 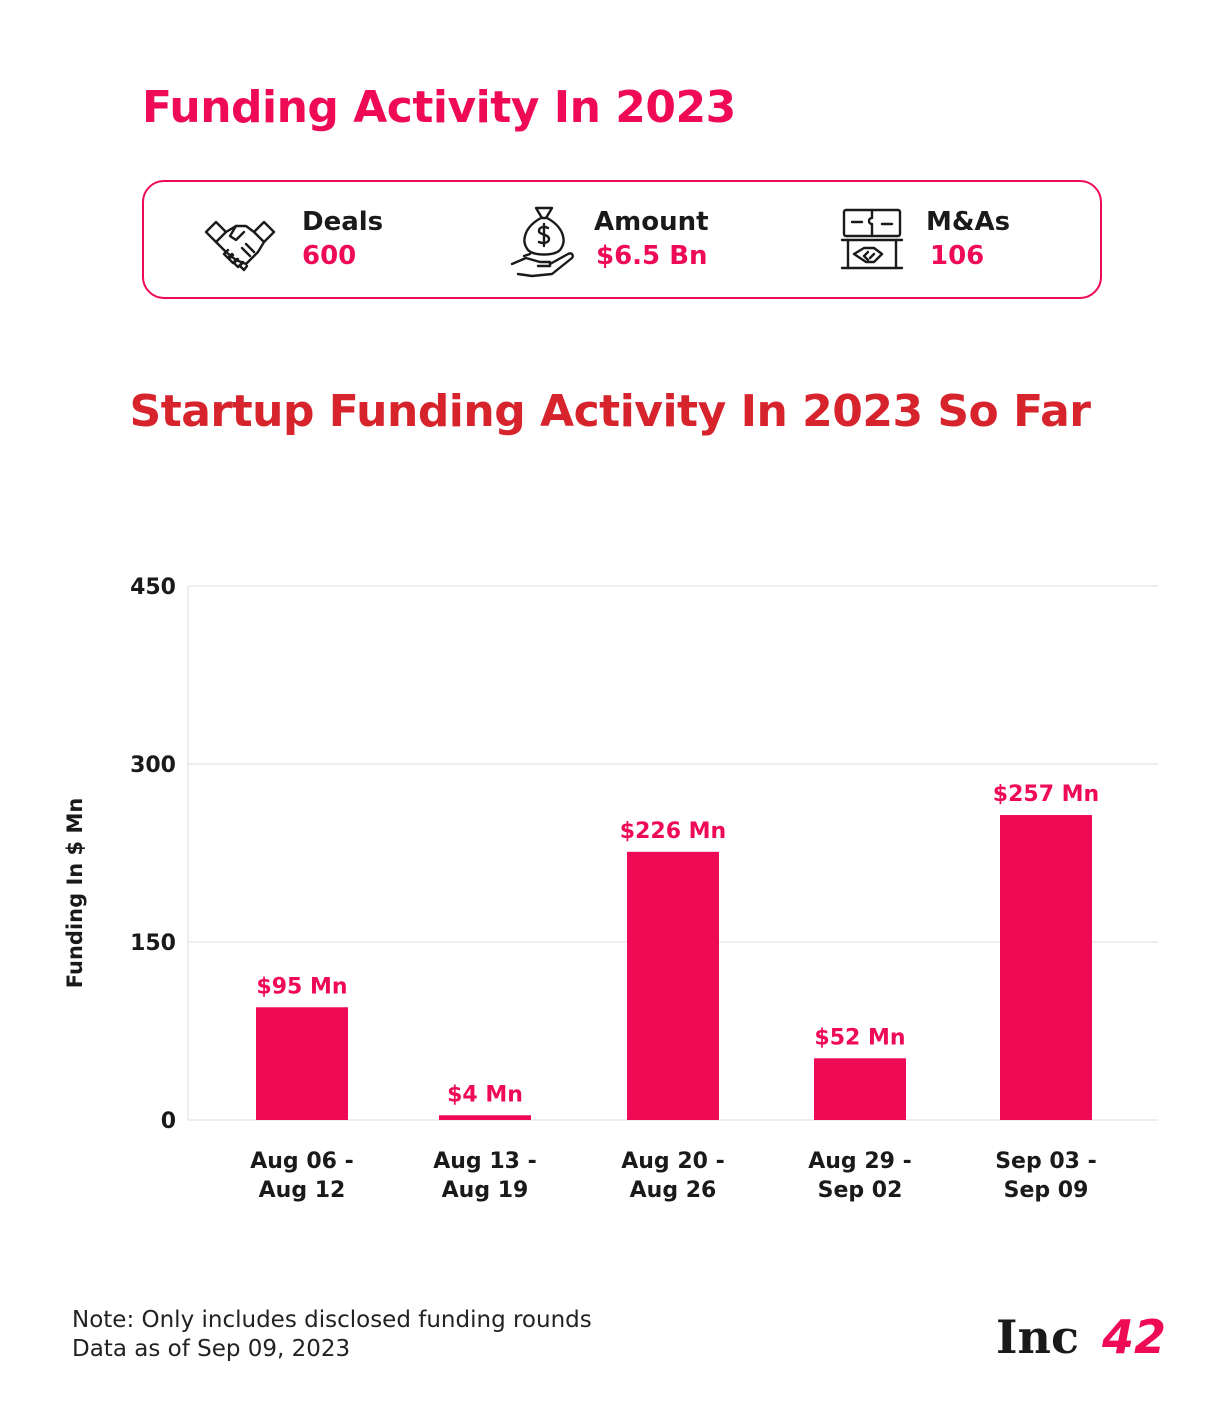 What do you see at coordinates (652, 256) in the screenshot?
I see `stat-amount-value: $6.5 Bn` at bounding box center [652, 256].